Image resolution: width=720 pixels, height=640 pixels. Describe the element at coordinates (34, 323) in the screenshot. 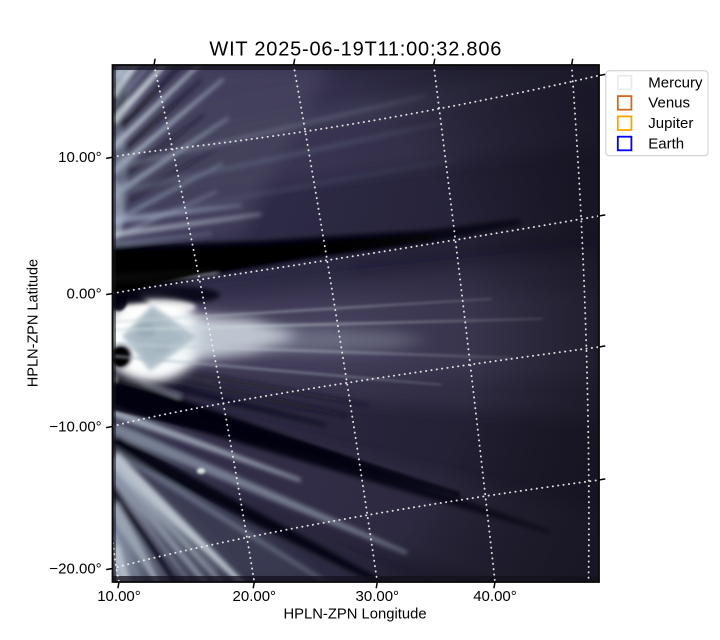

I see `svg-text: HPLN-ZPN Latitude` at that location.